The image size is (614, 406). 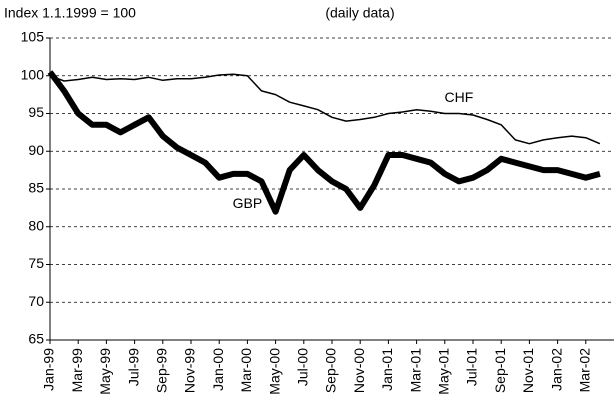 What do you see at coordinates (246, 370) in the screenshot?
I see `x-tick-label: Mar-00` at bounding box center [246, 370].